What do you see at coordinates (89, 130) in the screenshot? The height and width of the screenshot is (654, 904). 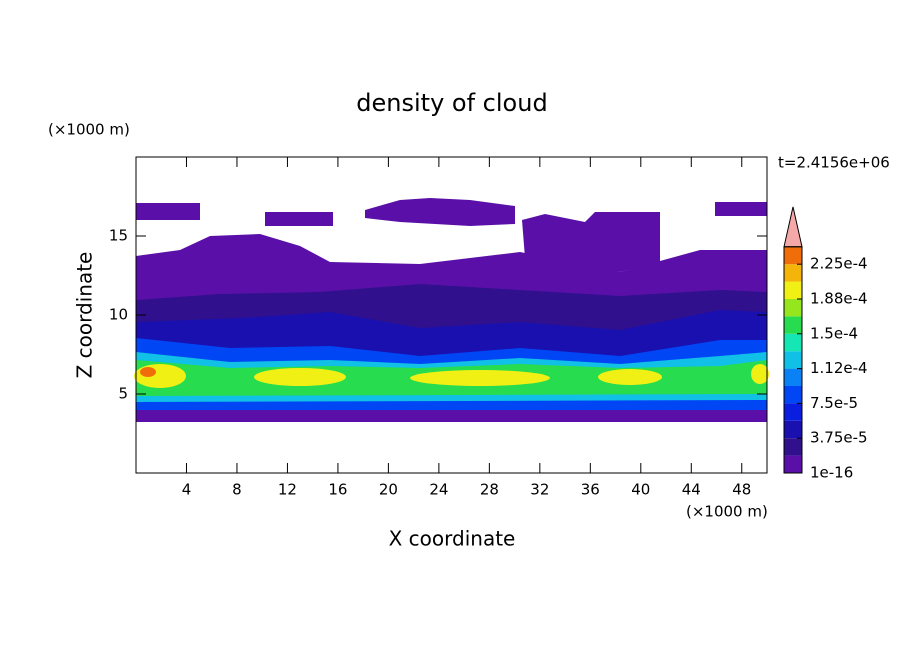 I see `y-unit: (×1000 m)` at bounding box center [89, 130].